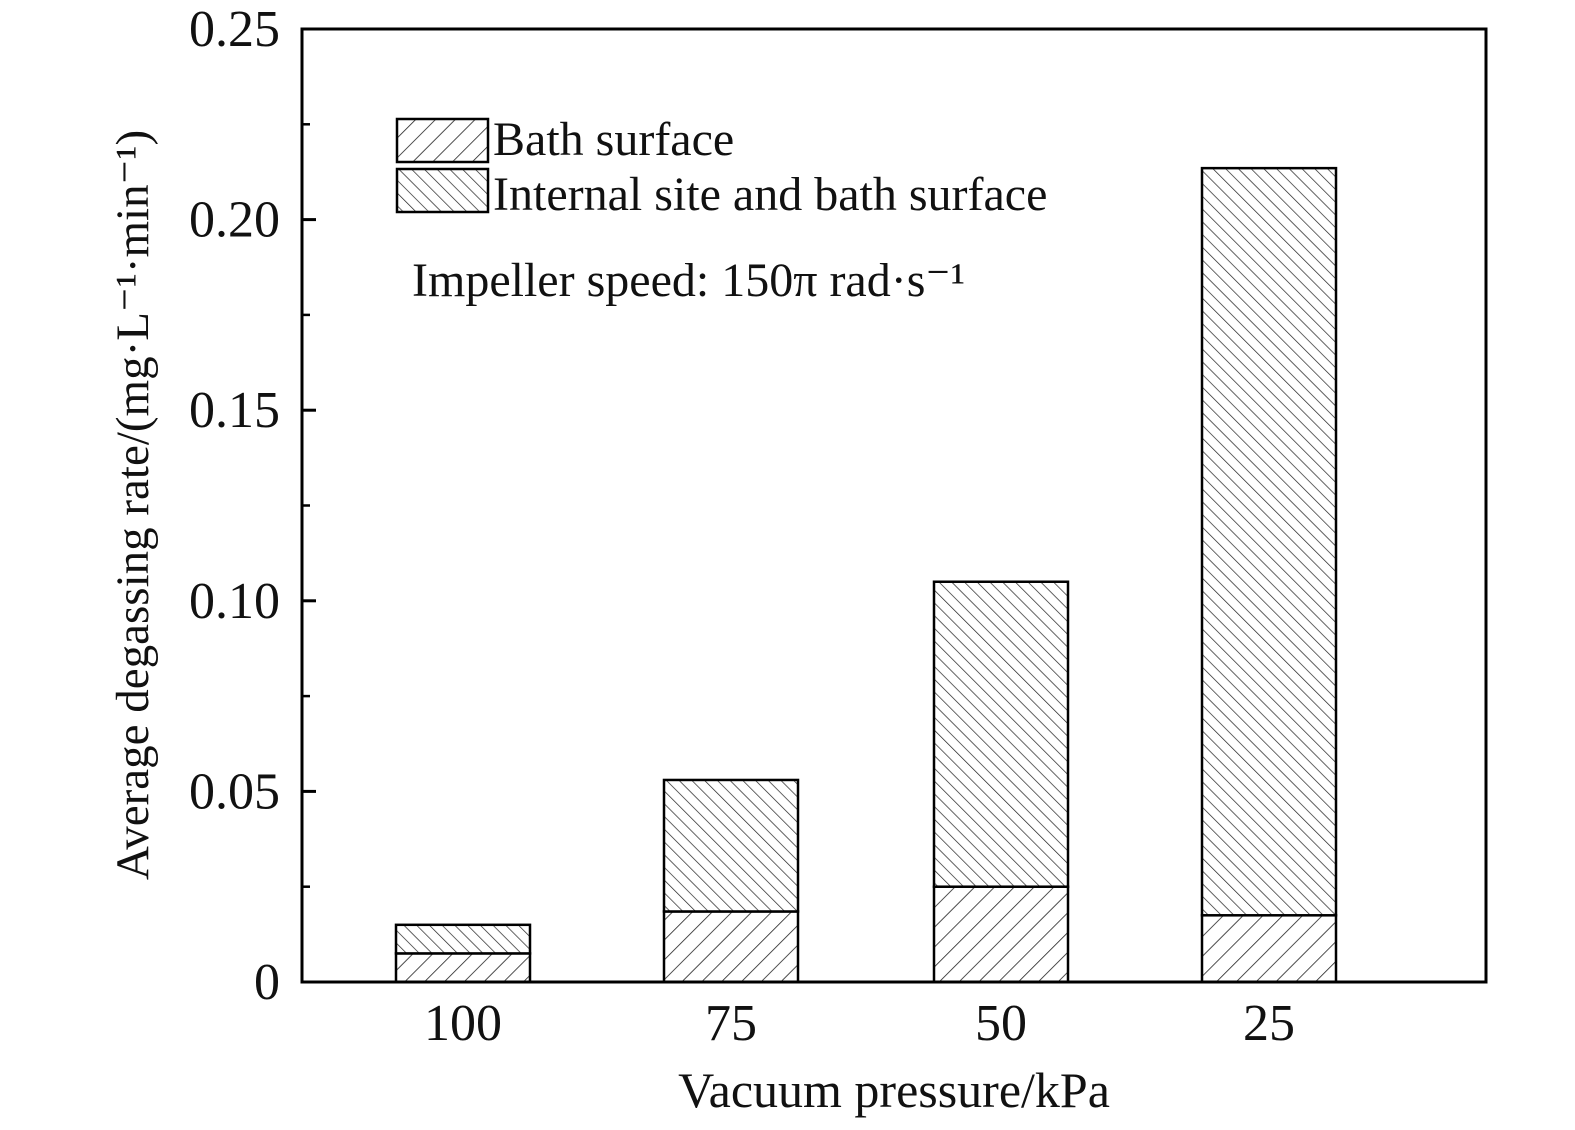  I want to click on x-tick-label: 75, so click(731, 1023).